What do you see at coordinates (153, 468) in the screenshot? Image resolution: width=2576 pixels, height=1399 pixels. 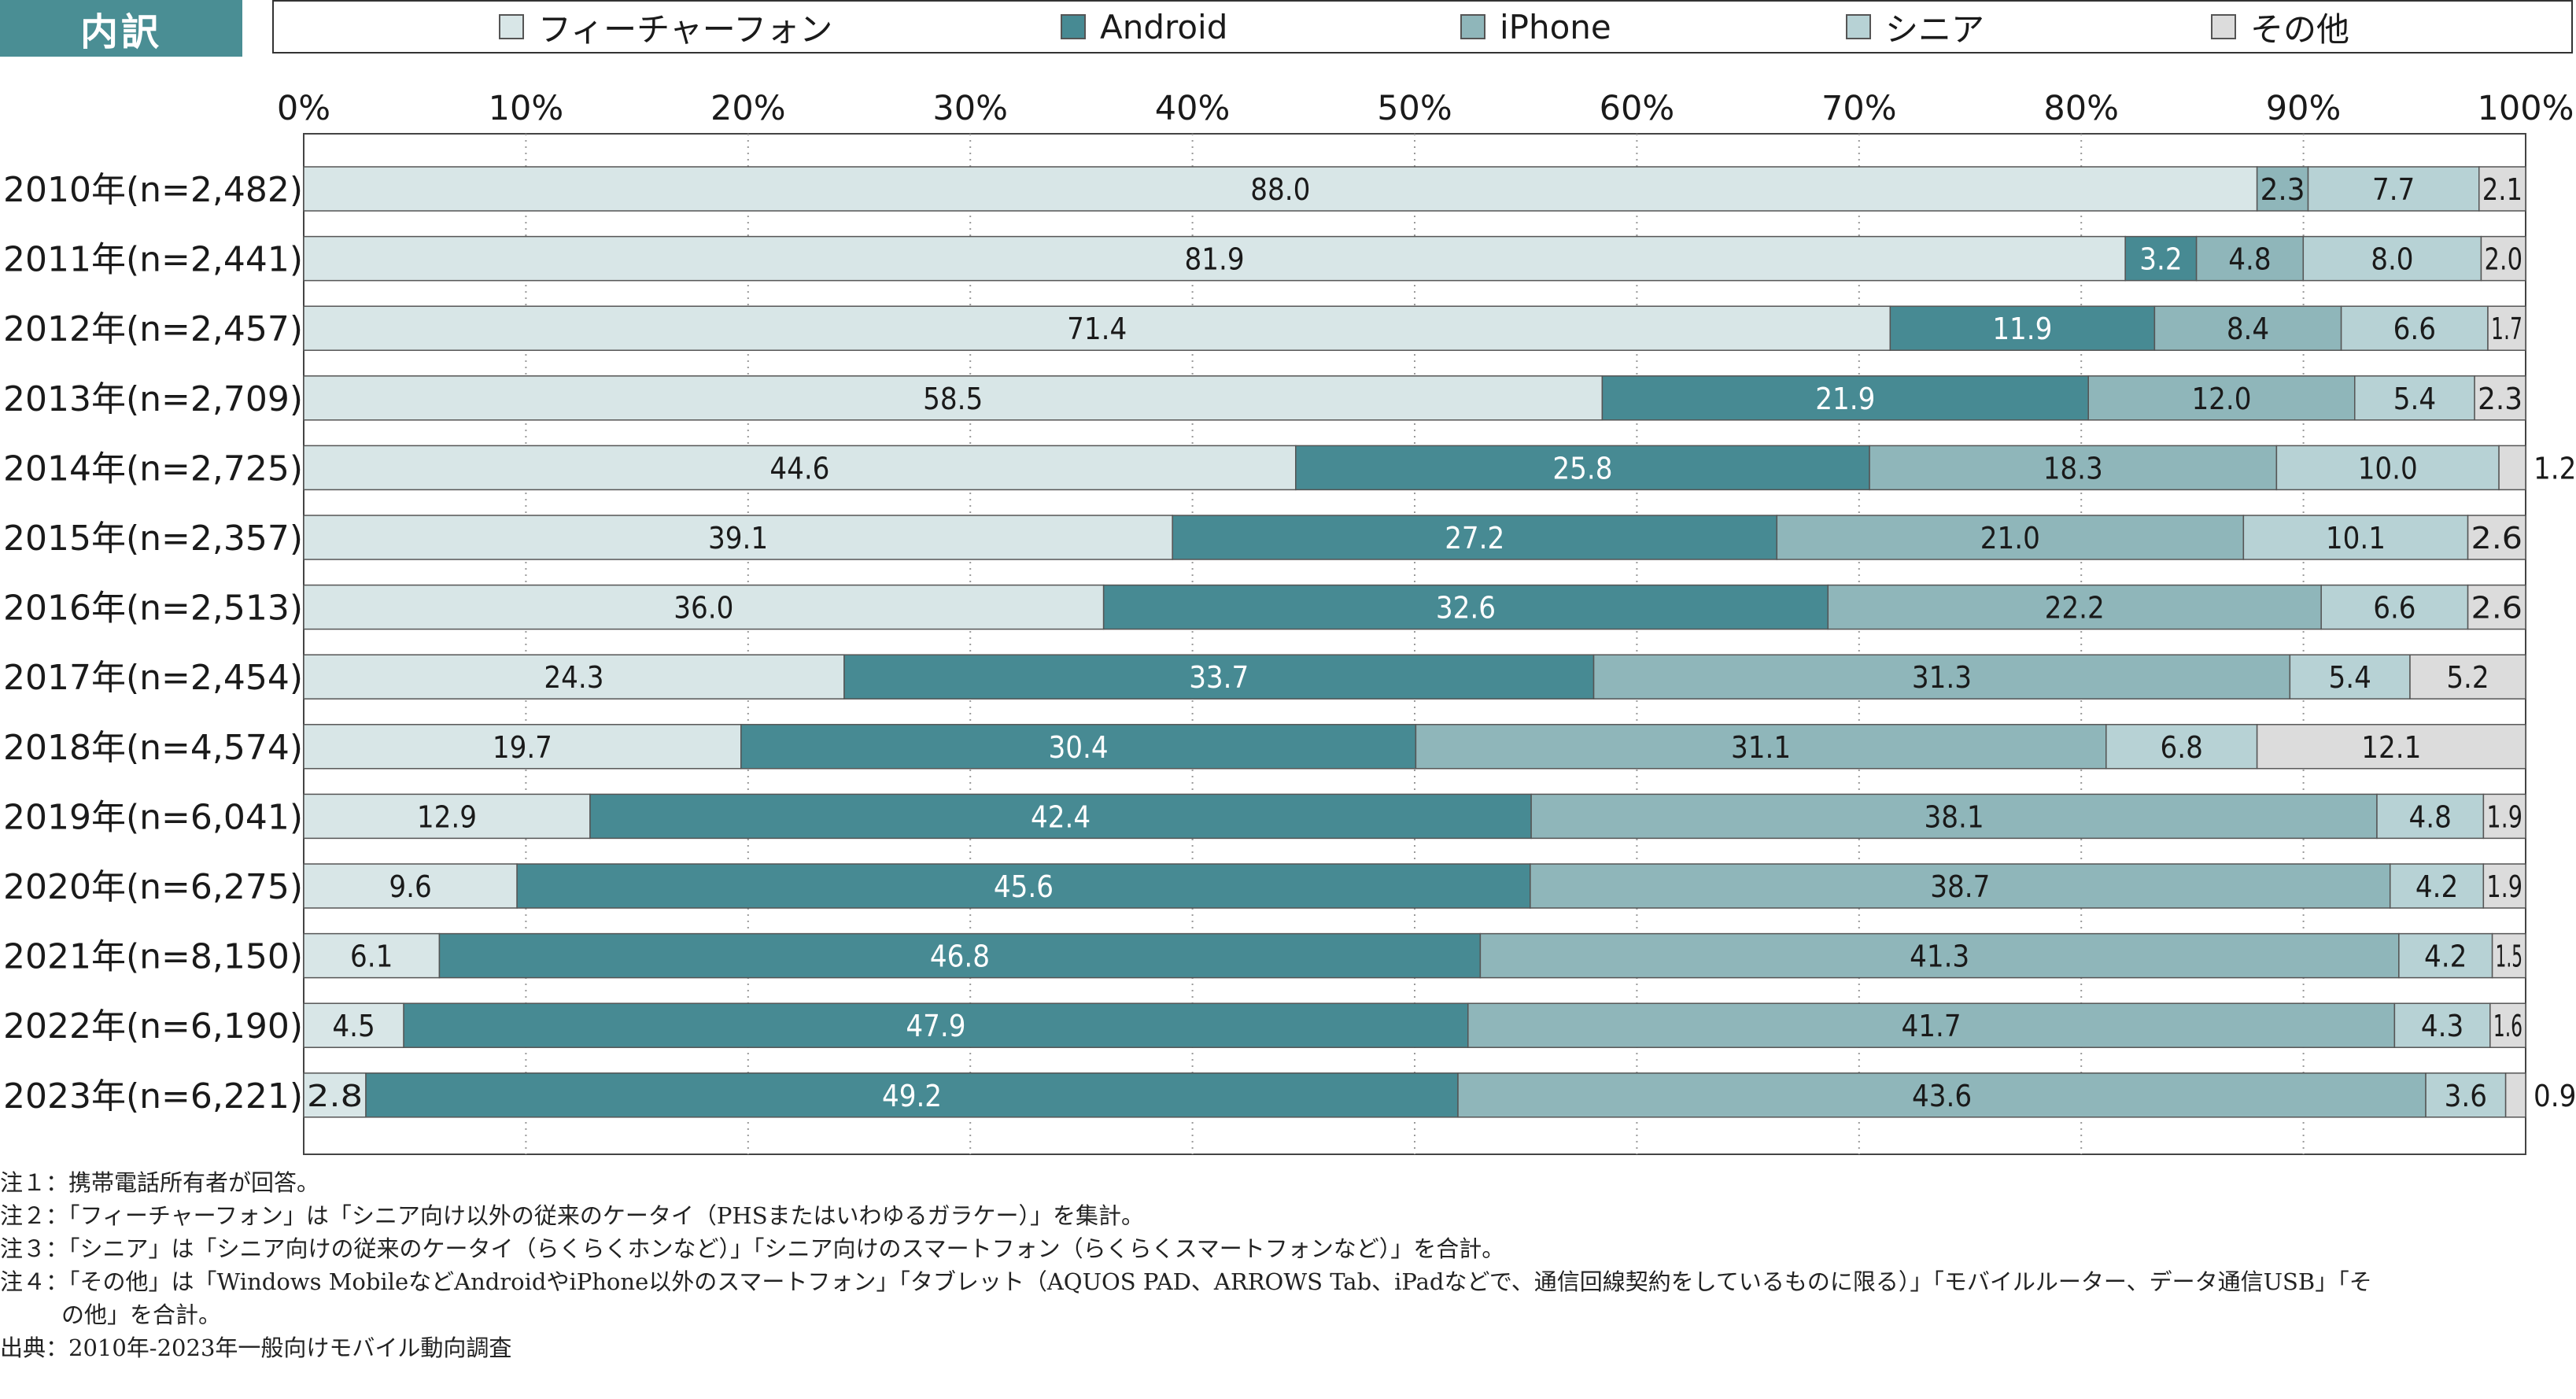 I see `category-label: 2014年(n=2,725)` at bounding box center [153, 468].